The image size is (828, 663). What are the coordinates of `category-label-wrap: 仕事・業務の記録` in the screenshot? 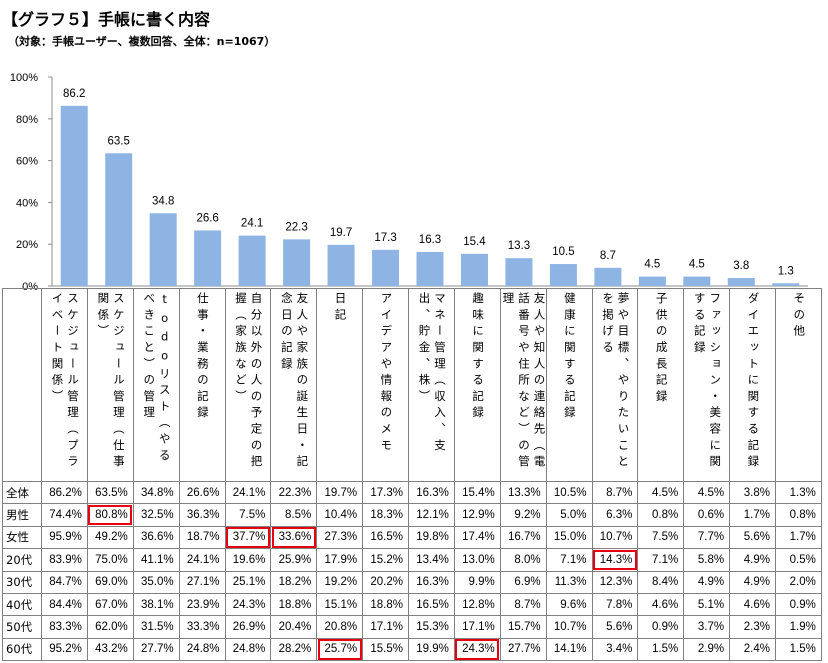 It's located at (202, 385).